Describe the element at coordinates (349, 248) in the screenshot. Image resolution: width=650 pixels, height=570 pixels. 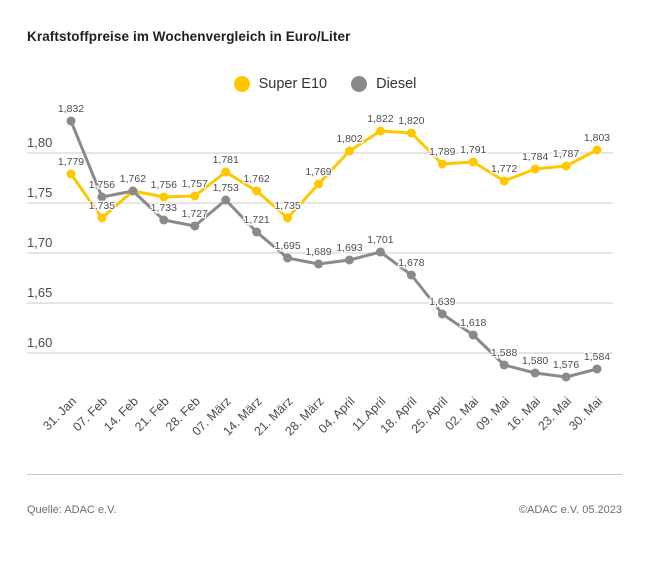
I see `data-point-label: 1,693` at that location.